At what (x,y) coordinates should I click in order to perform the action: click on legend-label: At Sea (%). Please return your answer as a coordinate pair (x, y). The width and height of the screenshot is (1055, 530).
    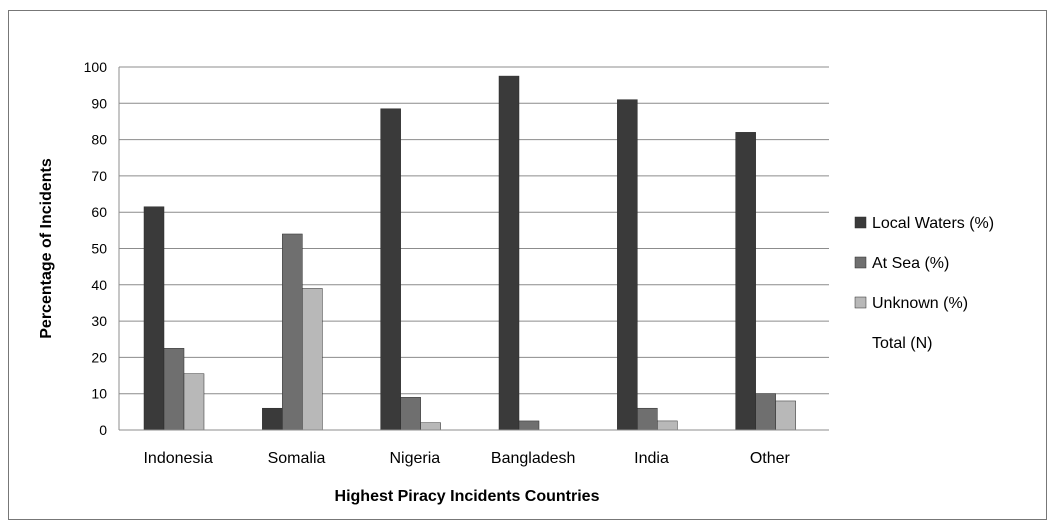
    Looking at the image, I should click on (910, 263).